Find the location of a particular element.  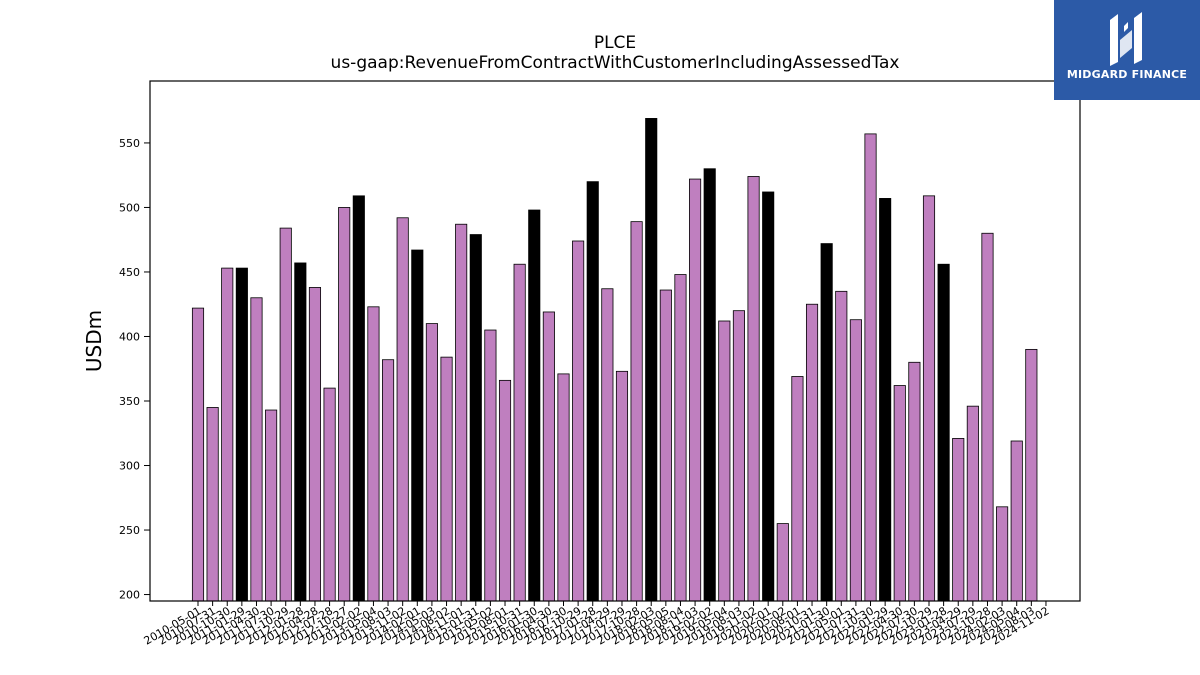

chart-title: PLCE is located at coordinates (615, 43).